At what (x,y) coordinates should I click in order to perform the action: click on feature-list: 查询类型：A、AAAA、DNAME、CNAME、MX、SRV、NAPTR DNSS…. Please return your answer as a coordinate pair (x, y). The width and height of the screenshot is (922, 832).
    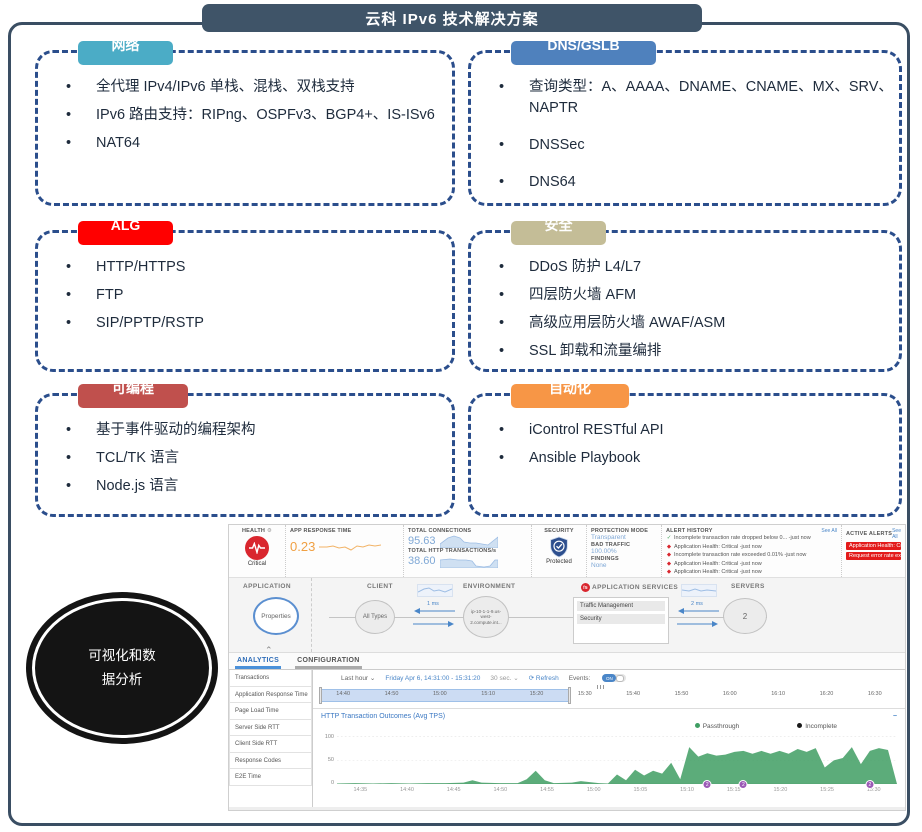
    Looking at the image, I should click on (685, 135).